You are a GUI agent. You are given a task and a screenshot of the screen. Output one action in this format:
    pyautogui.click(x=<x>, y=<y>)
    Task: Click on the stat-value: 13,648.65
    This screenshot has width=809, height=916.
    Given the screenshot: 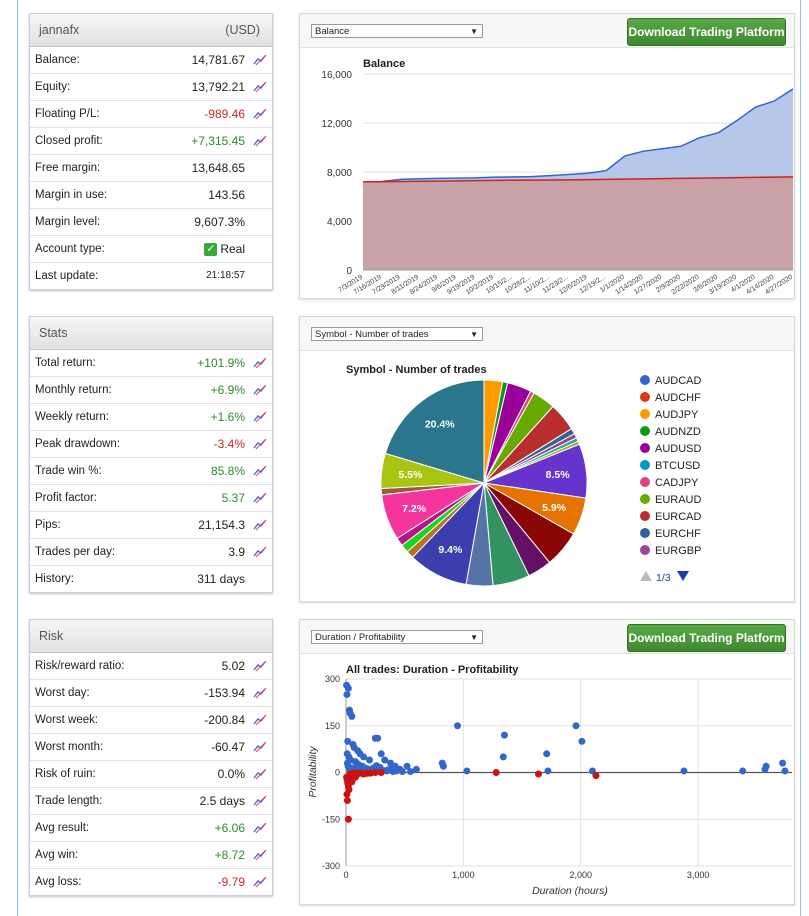 What is the action you would take?
    pyautogui.click(x=218, y=168)
    